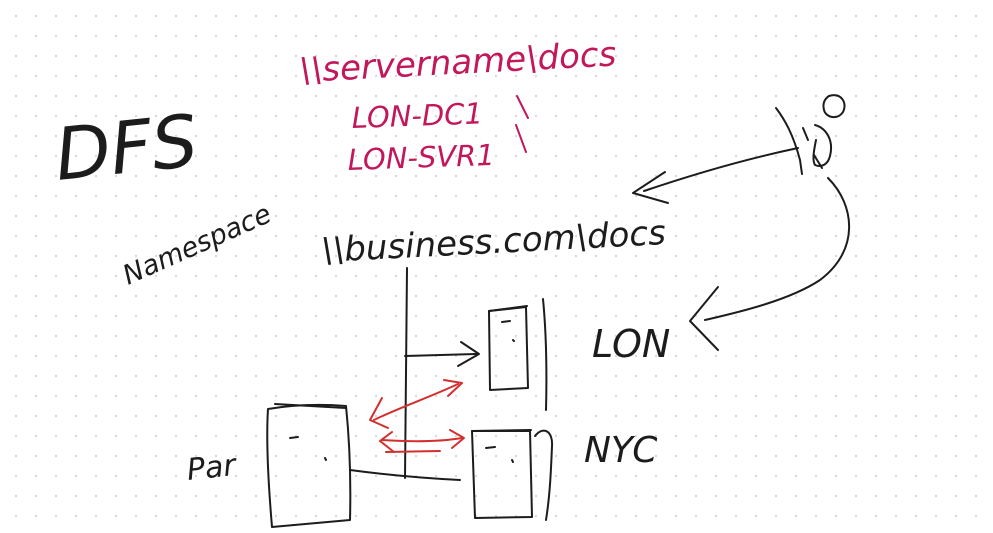  I want to click on server-name-2: LON-SVR1, so click(421, 157).